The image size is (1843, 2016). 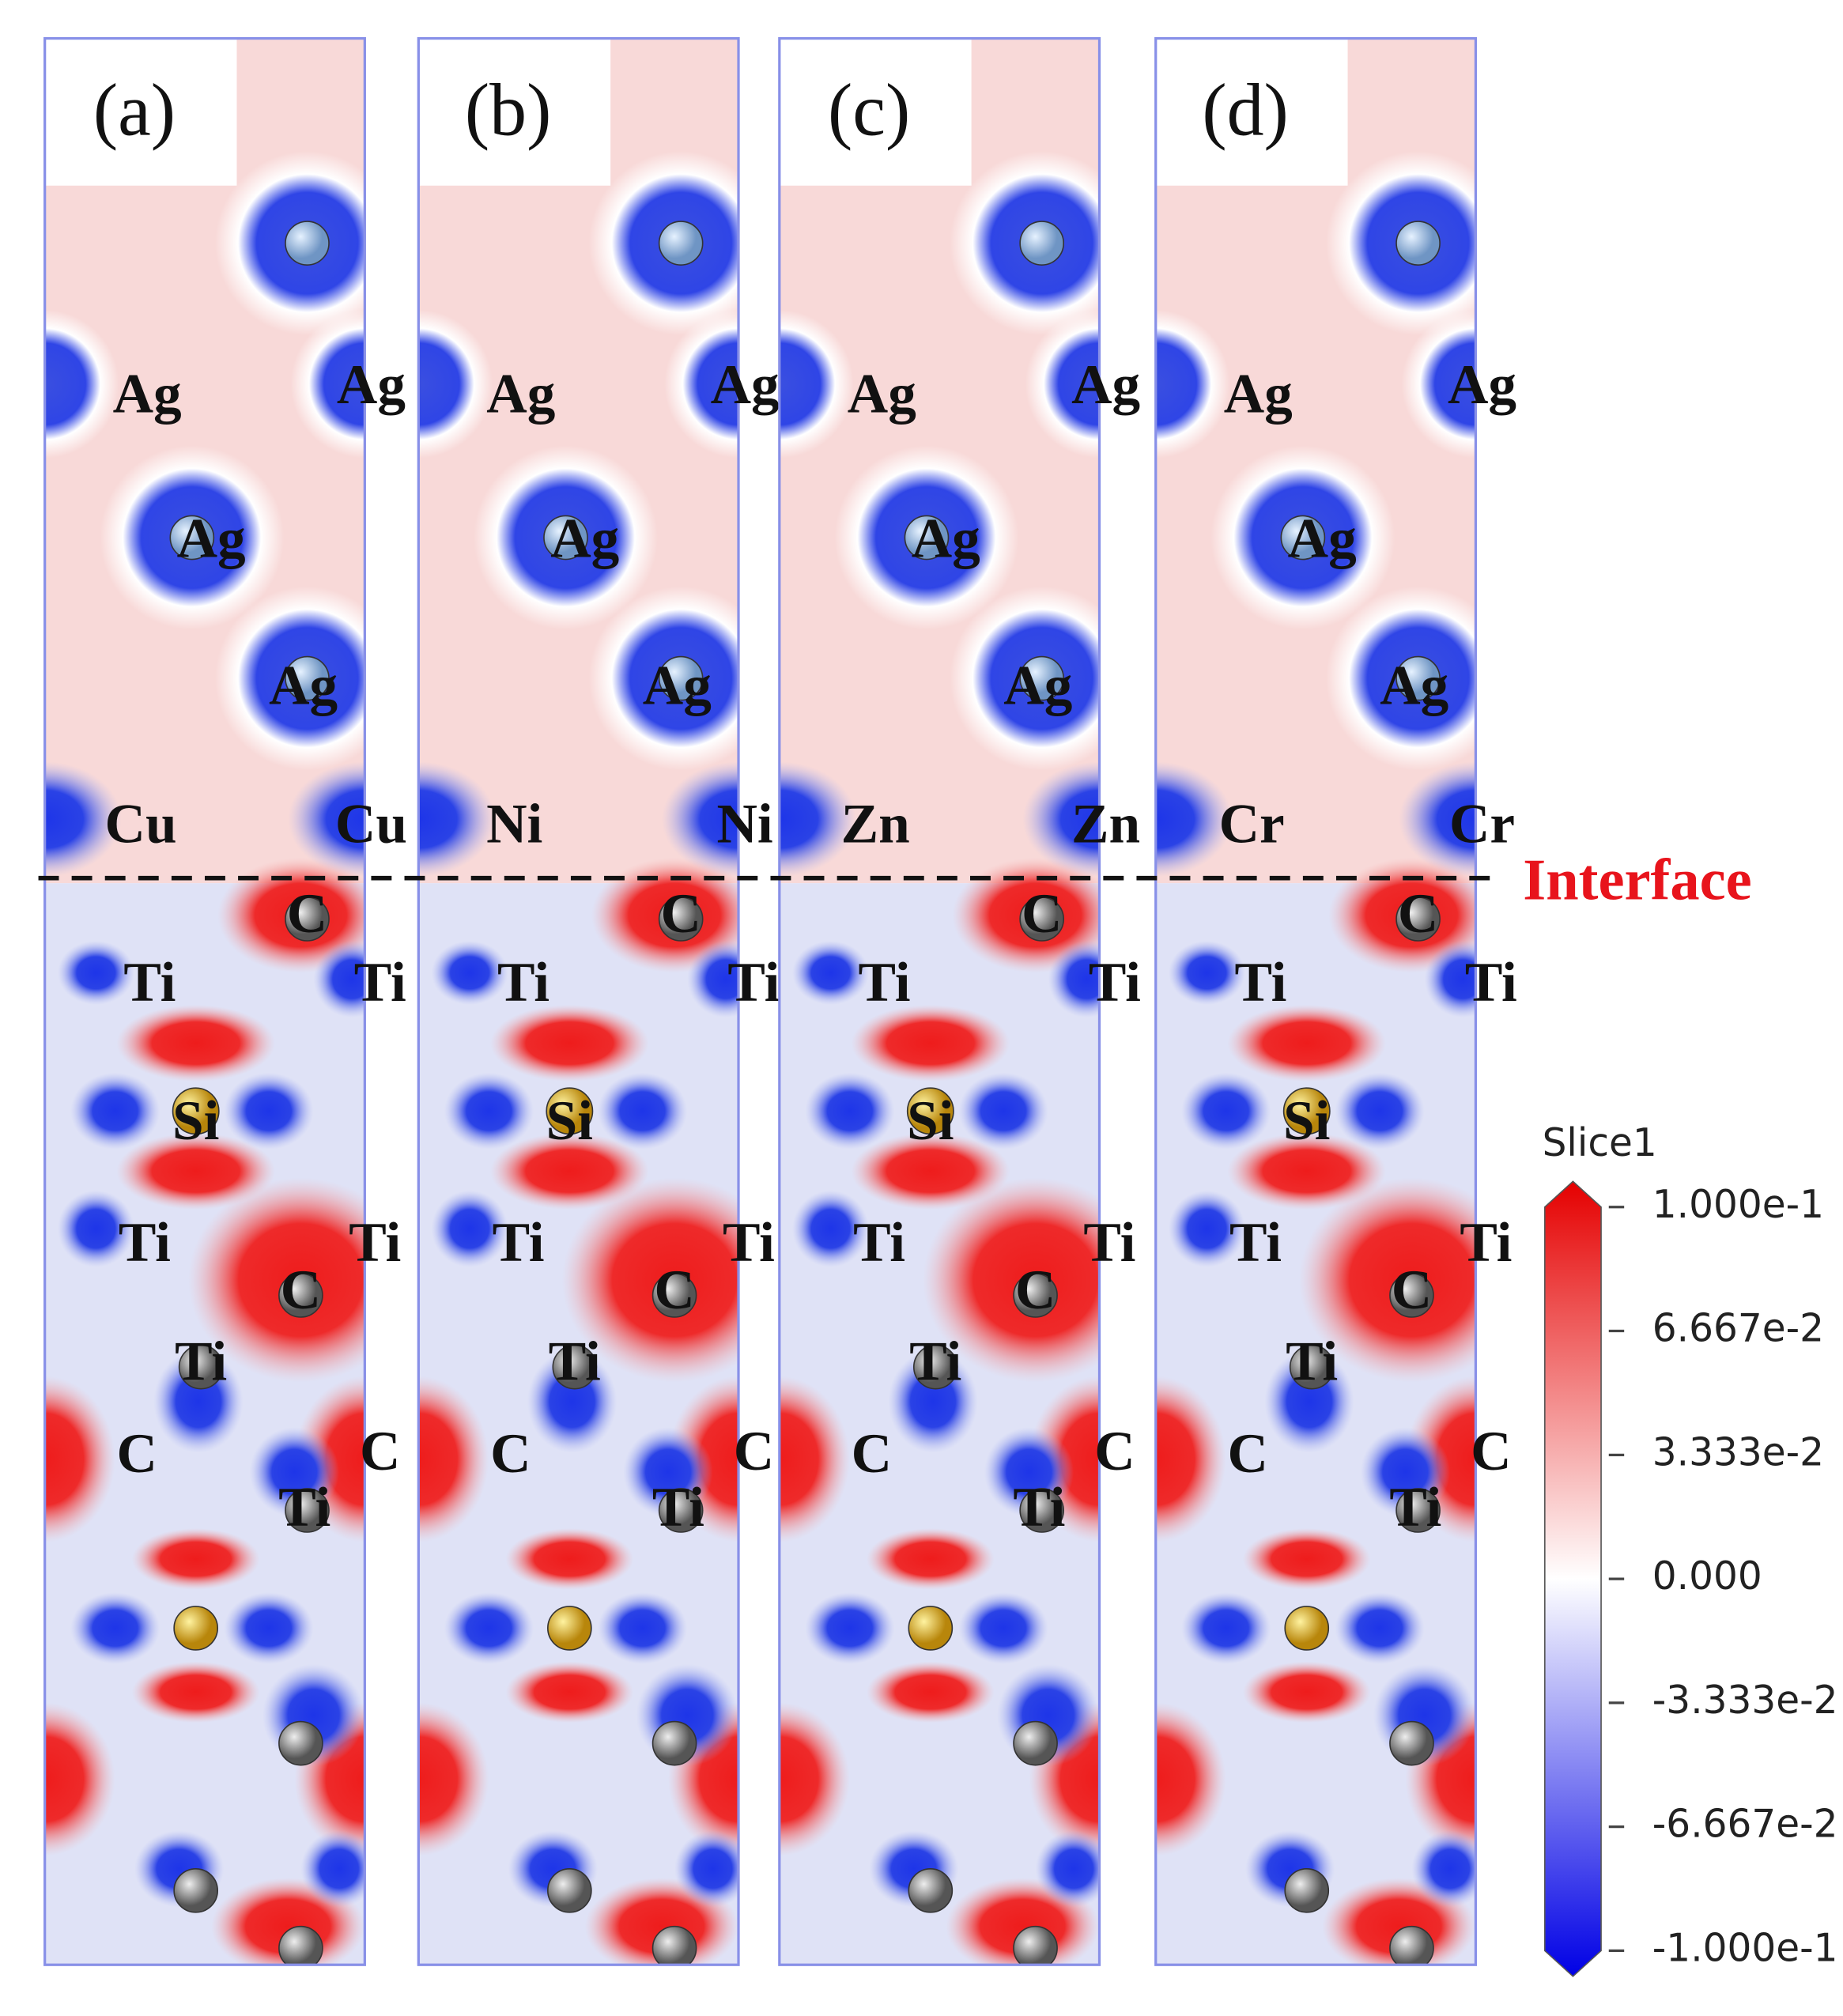 I want to click on panel-label: (b), so click(x=508, y=110).